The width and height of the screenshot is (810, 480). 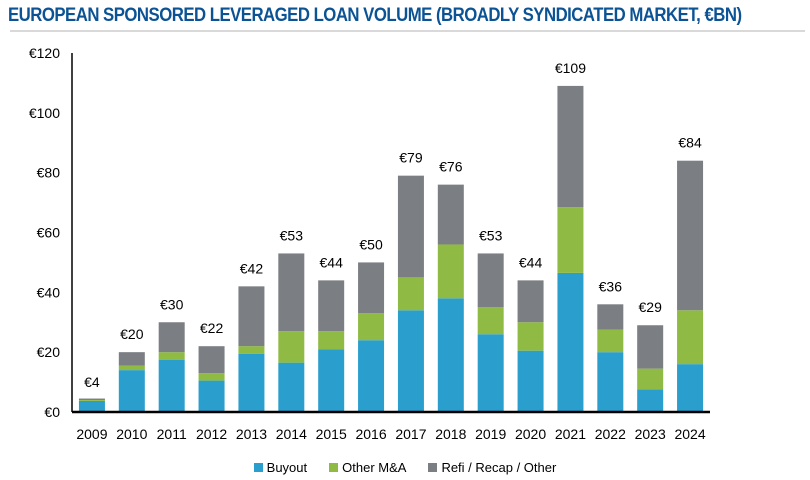 I want to click on bar-refi-recap-other-2022, so click(x=610, y=317).